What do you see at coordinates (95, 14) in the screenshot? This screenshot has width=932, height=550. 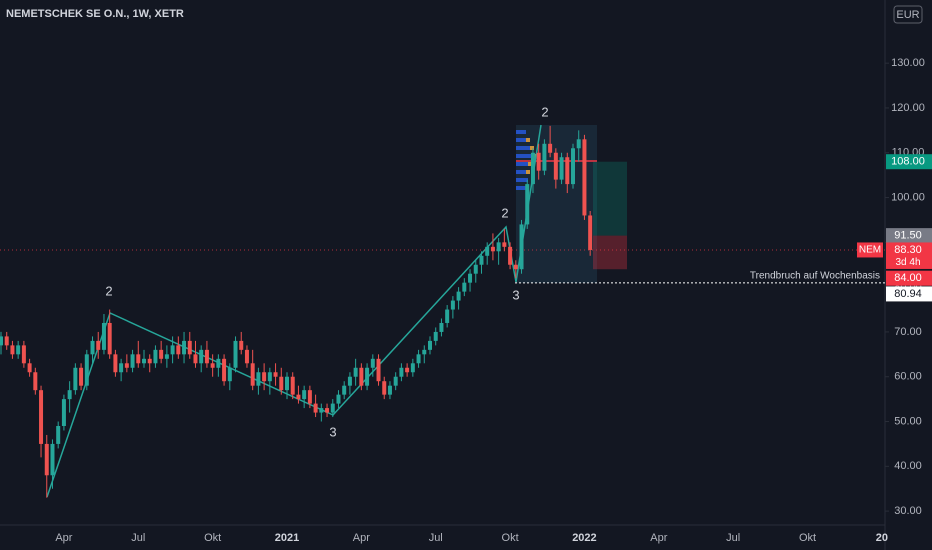 I see `chart-title: NEMETSCHEK SE O.N., 1W, XETR` at bounding box center [95, 14].